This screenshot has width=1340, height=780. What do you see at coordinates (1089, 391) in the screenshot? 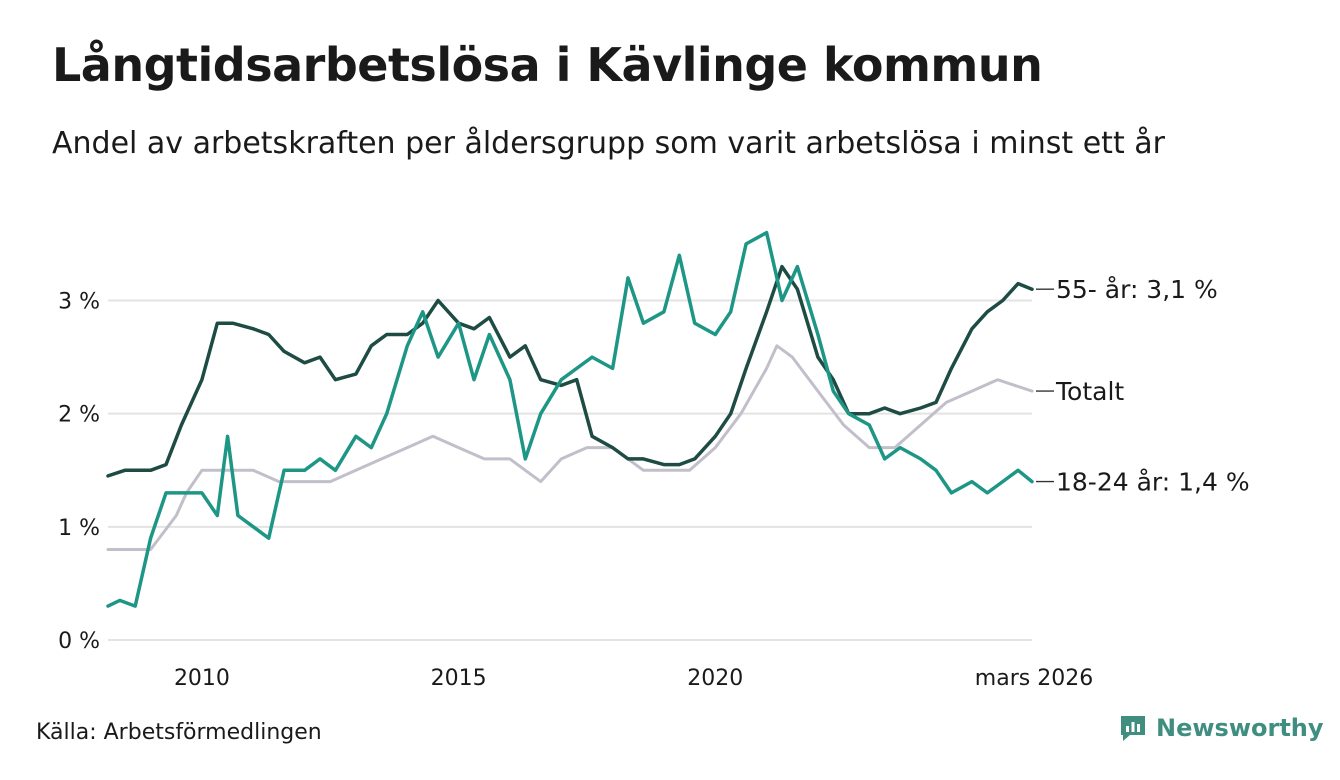
I see `end-label-total: Totalt` at bounding box center [1089, 391].